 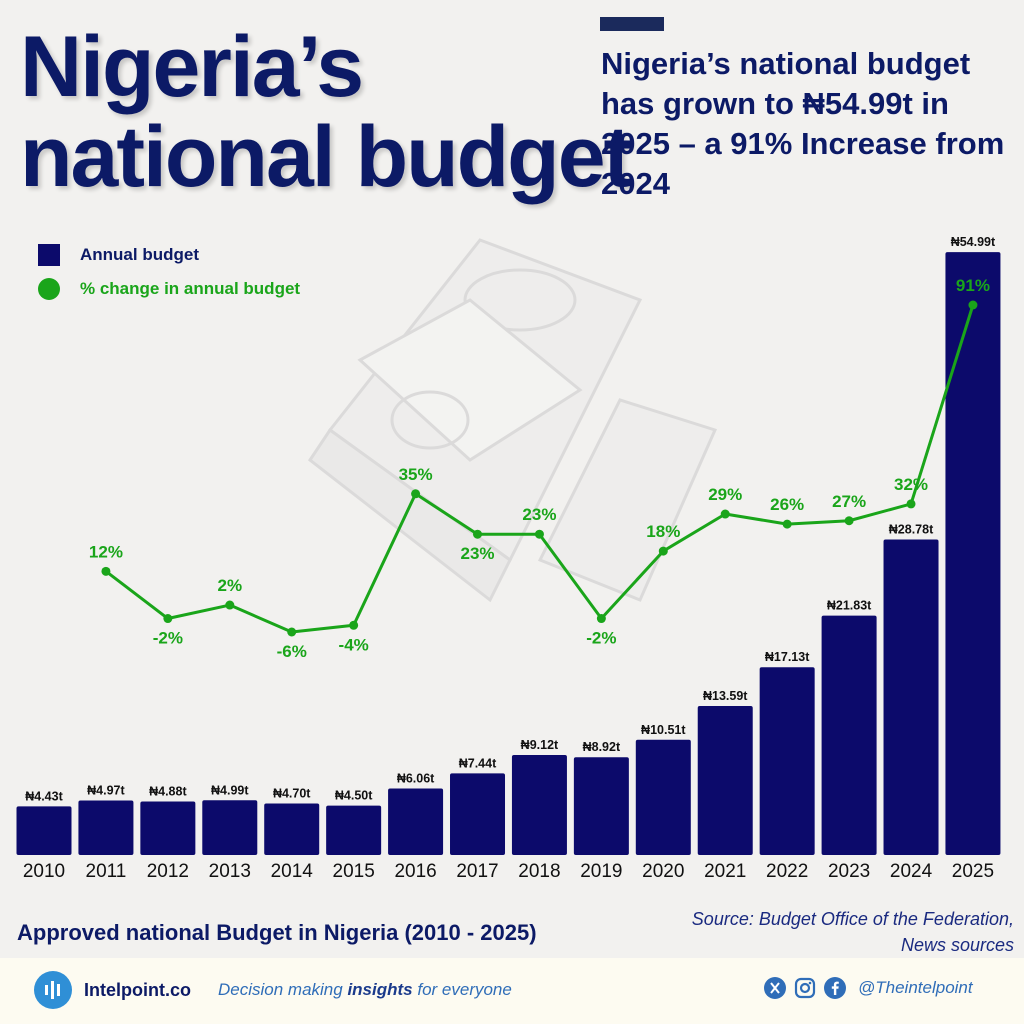 I want to click on change-label-2011: 12%, so click(x=106, y=551).